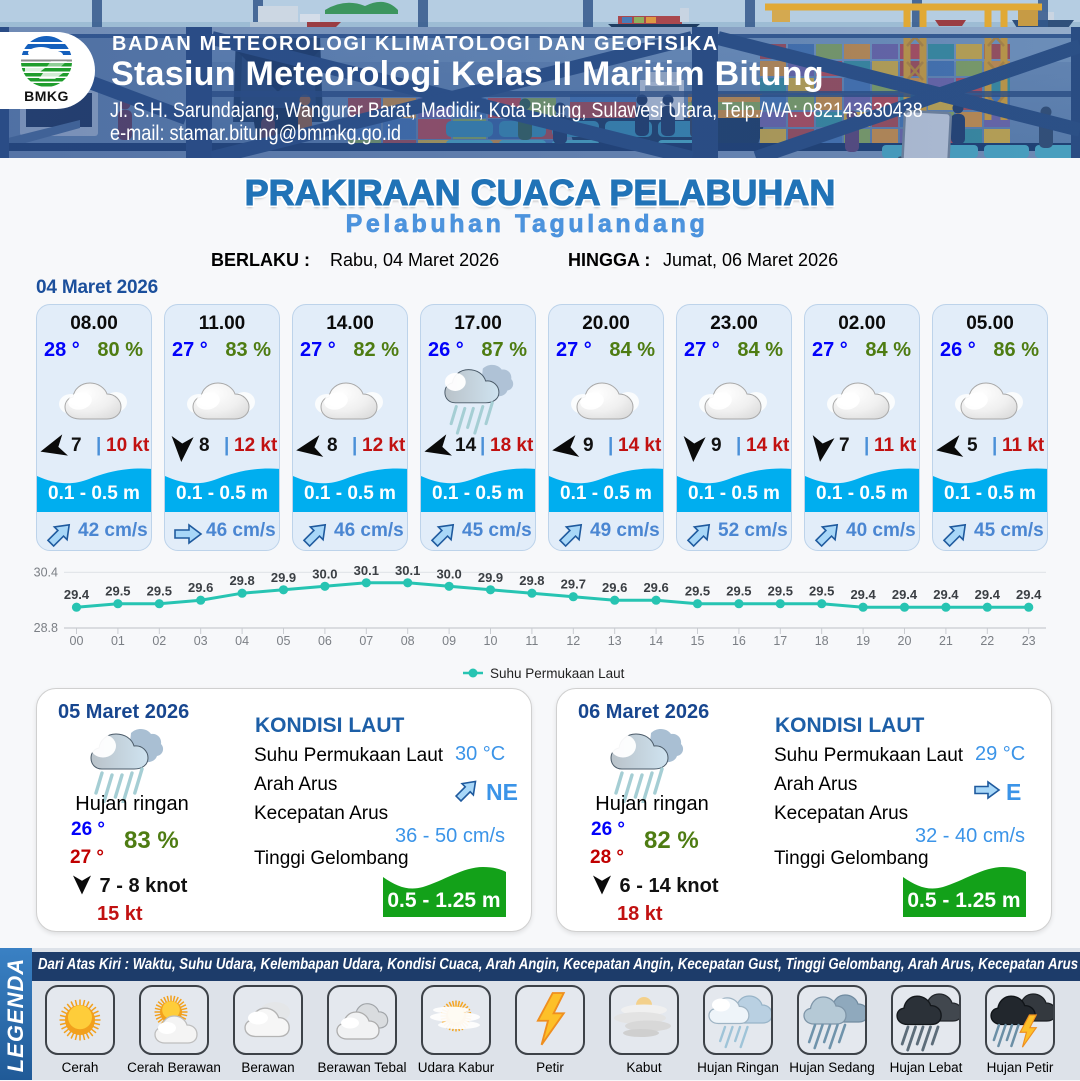 Image resolution: width=1080 pixels, height=1081 pixels. What do you see at coordinates (408, 641) in the screenshot?
I see `svg-text: 08` at bounding box center [408, 641].